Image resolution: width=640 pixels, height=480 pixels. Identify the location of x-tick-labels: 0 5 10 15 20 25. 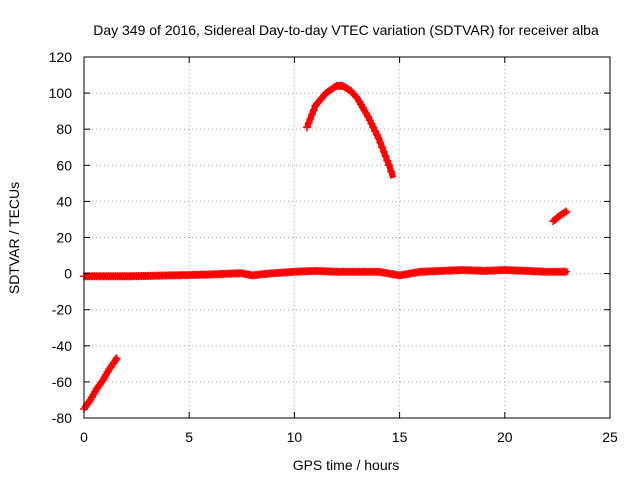
(349, 437).